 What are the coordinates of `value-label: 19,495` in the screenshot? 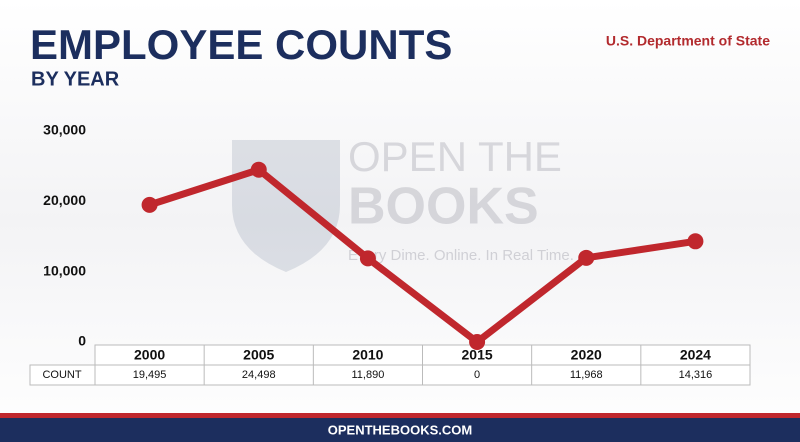 It's located at (150, 375).